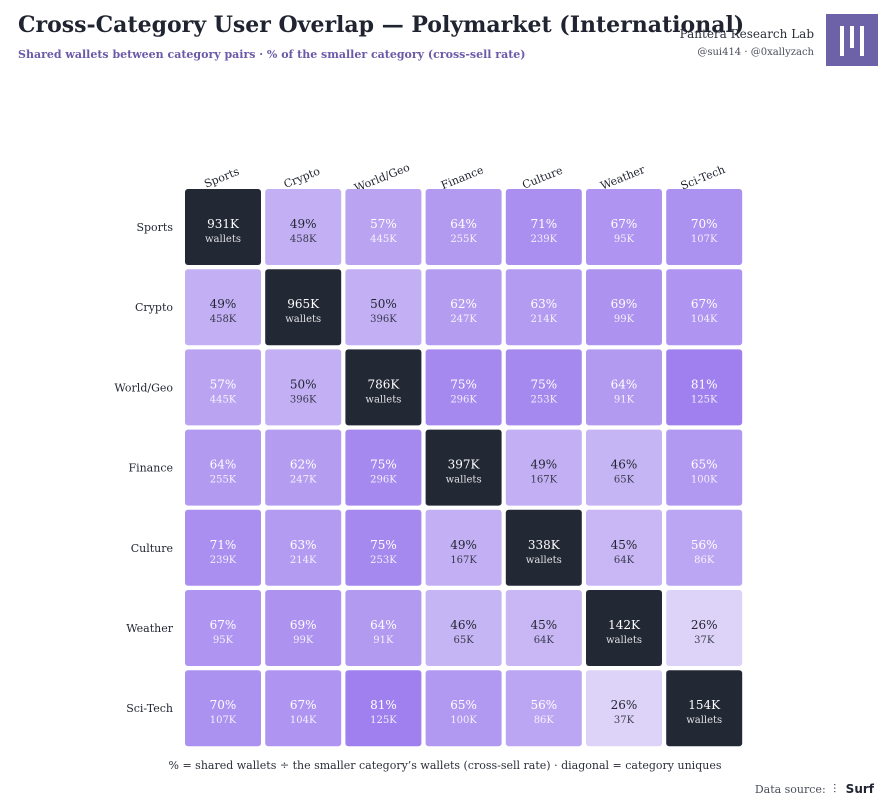  I want to click on cell-value-label: 71%, so click(543, 224).